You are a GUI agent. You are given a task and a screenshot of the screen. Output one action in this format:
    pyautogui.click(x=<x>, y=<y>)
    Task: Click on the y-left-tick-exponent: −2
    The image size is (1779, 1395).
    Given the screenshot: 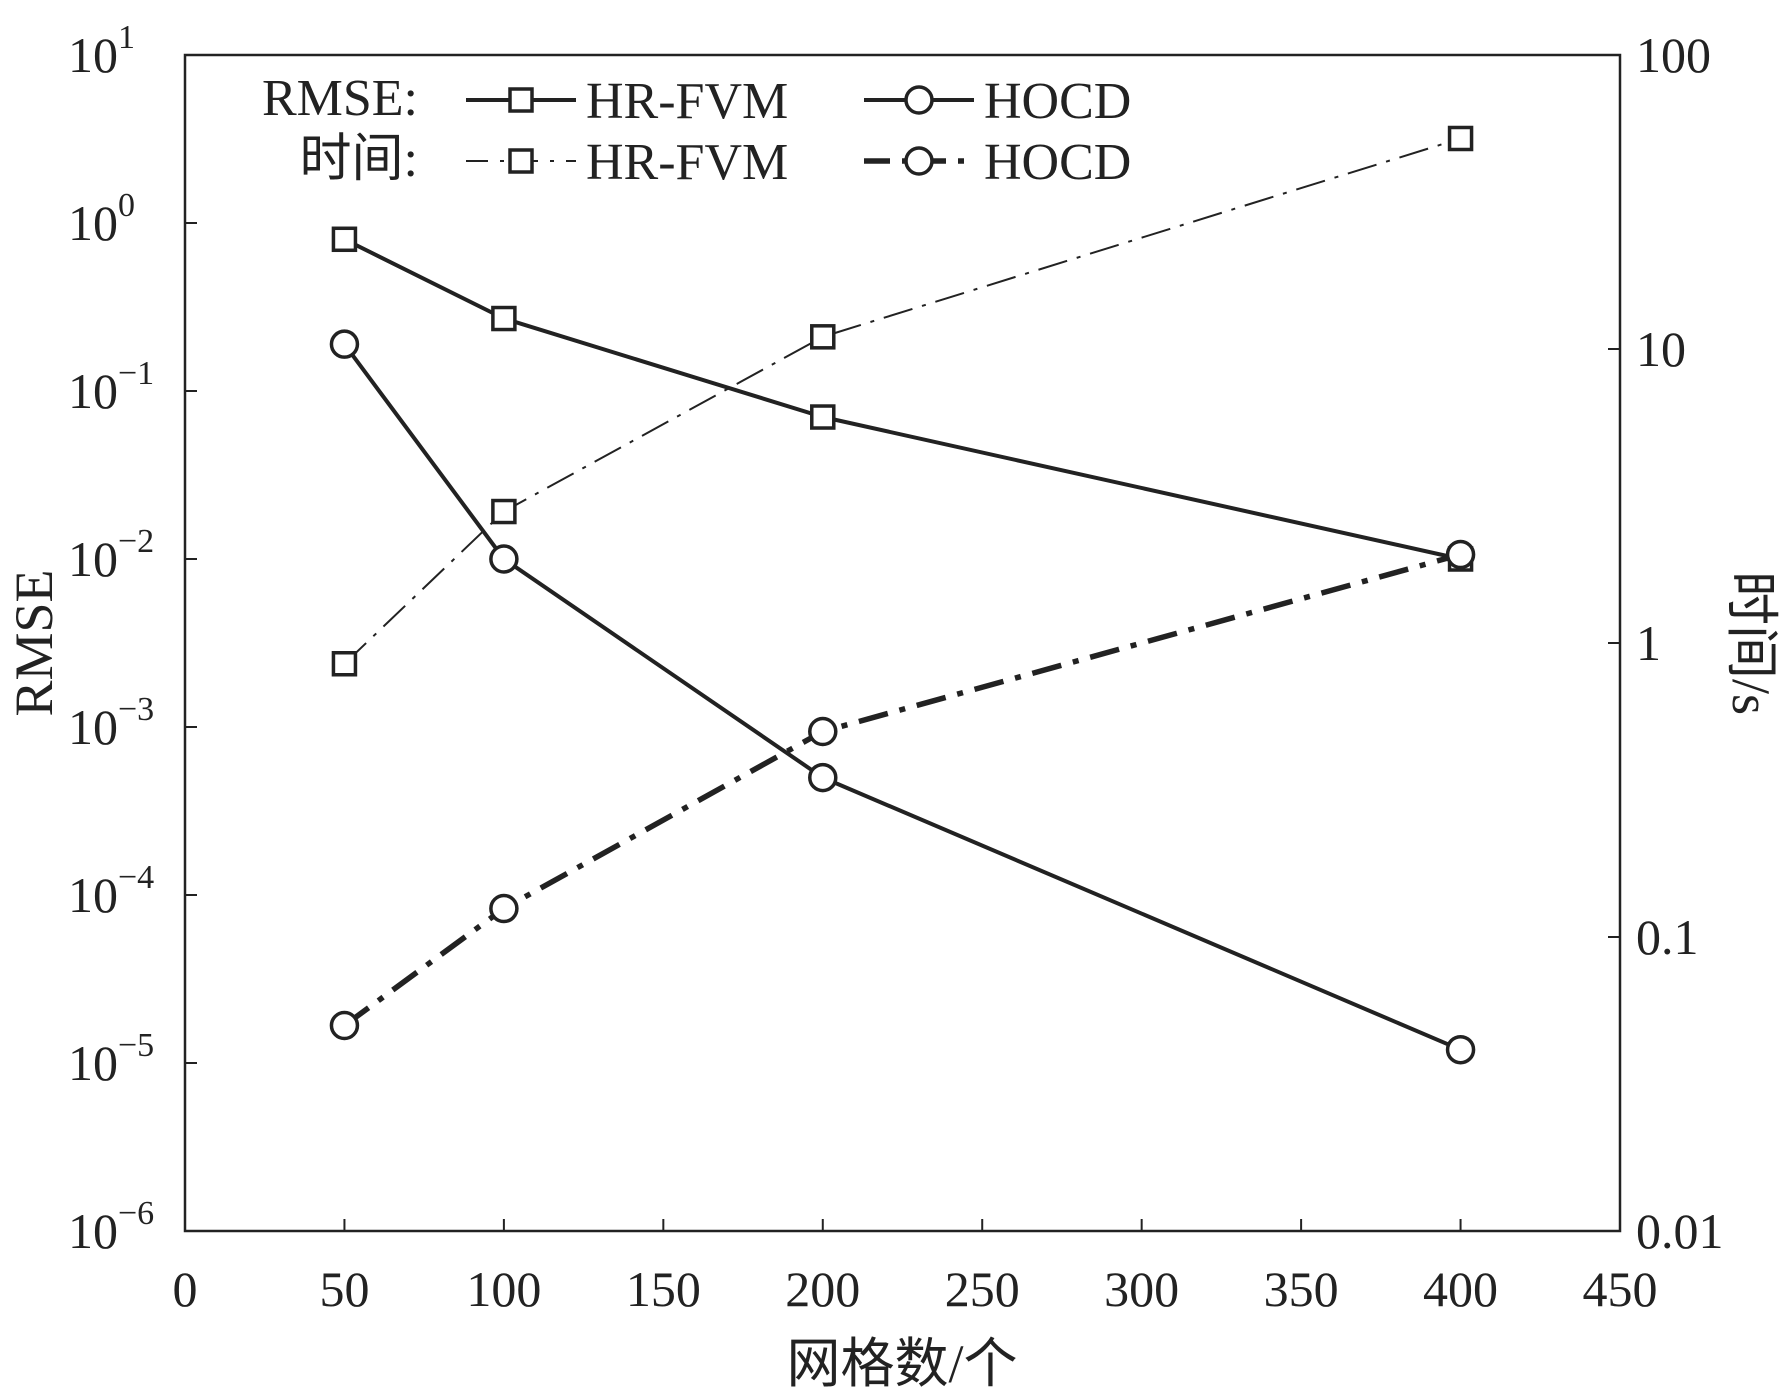 What is the action you would take?
    pyautogui.click(x=136, y=541)
    